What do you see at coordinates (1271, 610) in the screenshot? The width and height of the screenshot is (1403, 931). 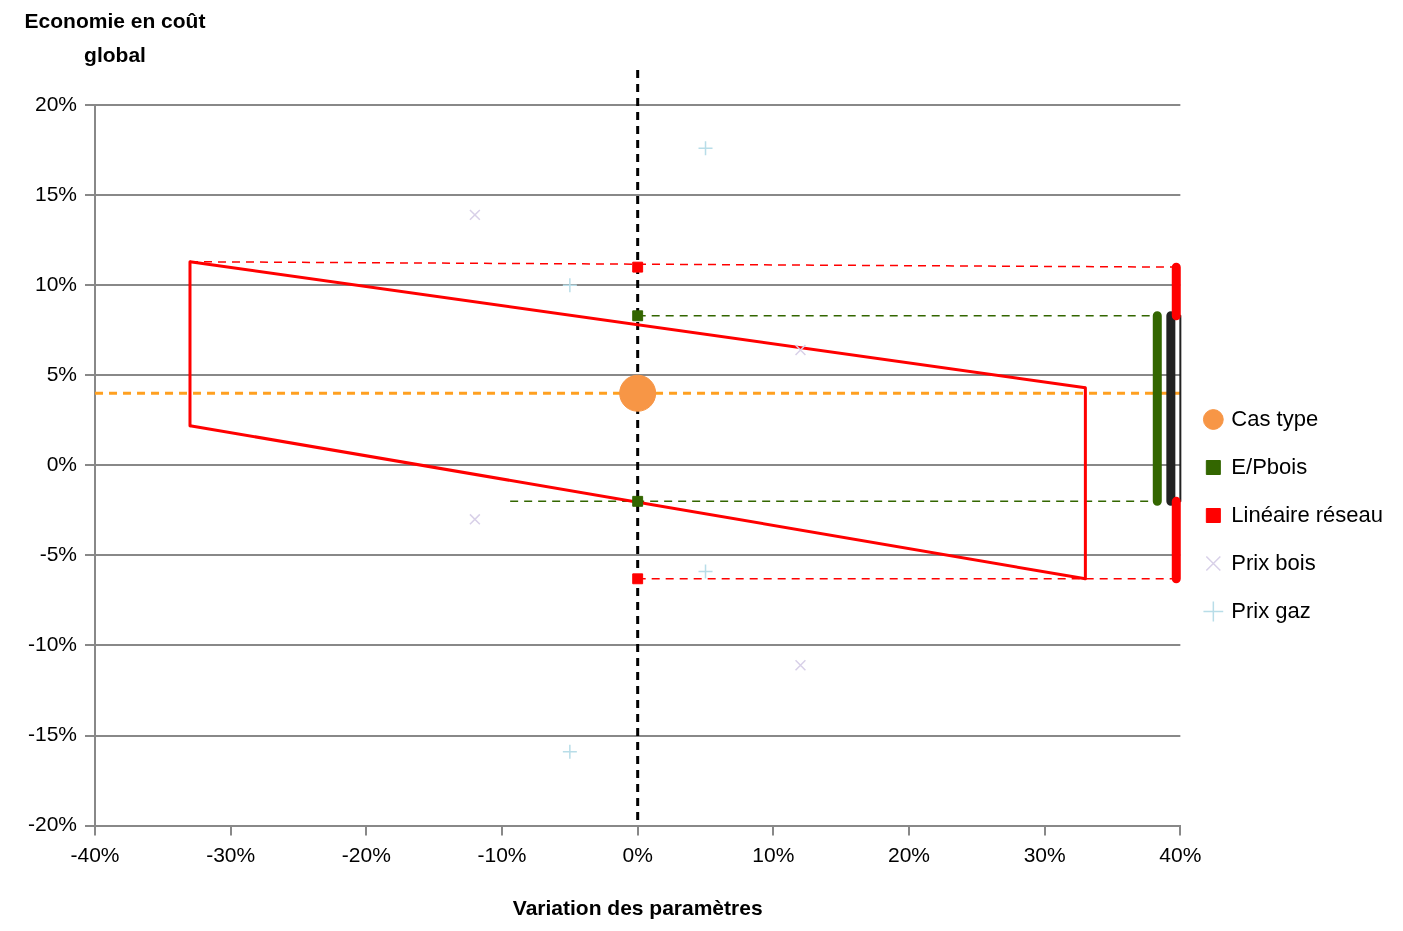 I see `legend-label: Prix gaz` at bounding box center [1271, 610].